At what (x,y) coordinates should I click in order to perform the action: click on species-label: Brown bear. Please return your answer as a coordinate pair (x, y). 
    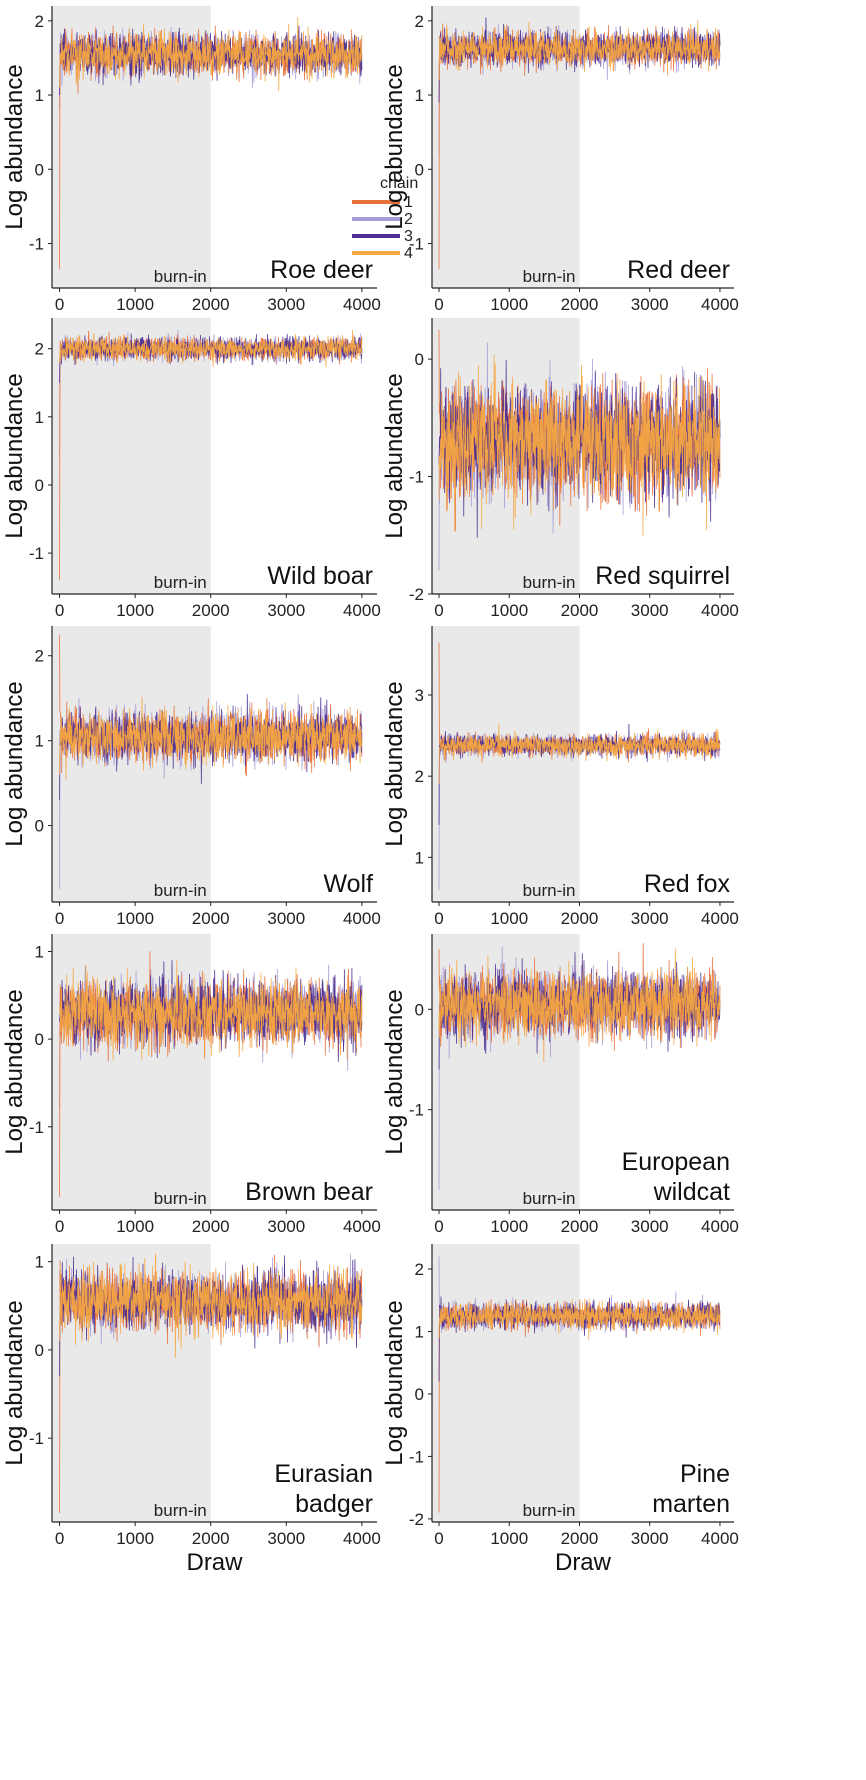
    Looking at the image, I should click on (309, 1192).